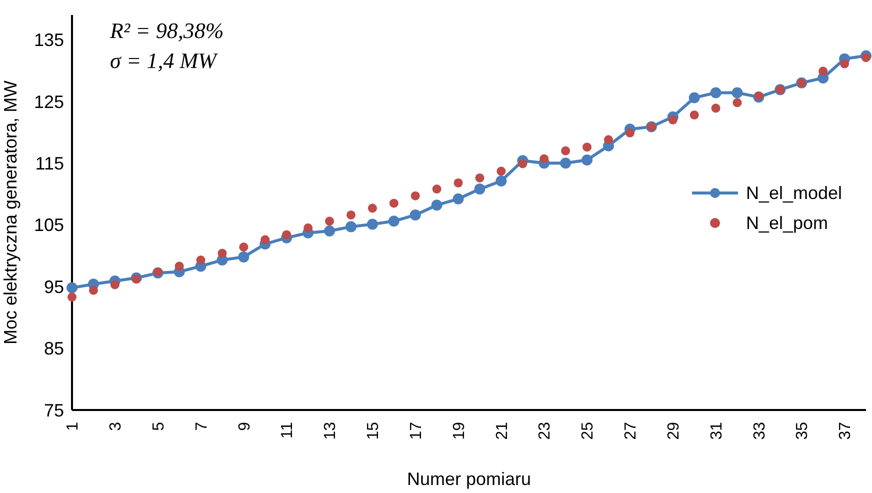 The image size is (872, 493). Describe the element at coordinates (717, 431) in the screenshot. I see `x-tick-label: 31` at that location.